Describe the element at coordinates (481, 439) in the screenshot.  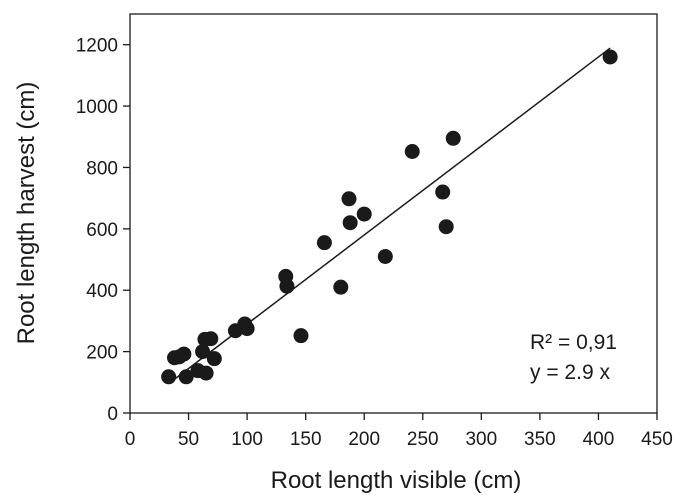
I see `x-tick-label: 300` at that location.